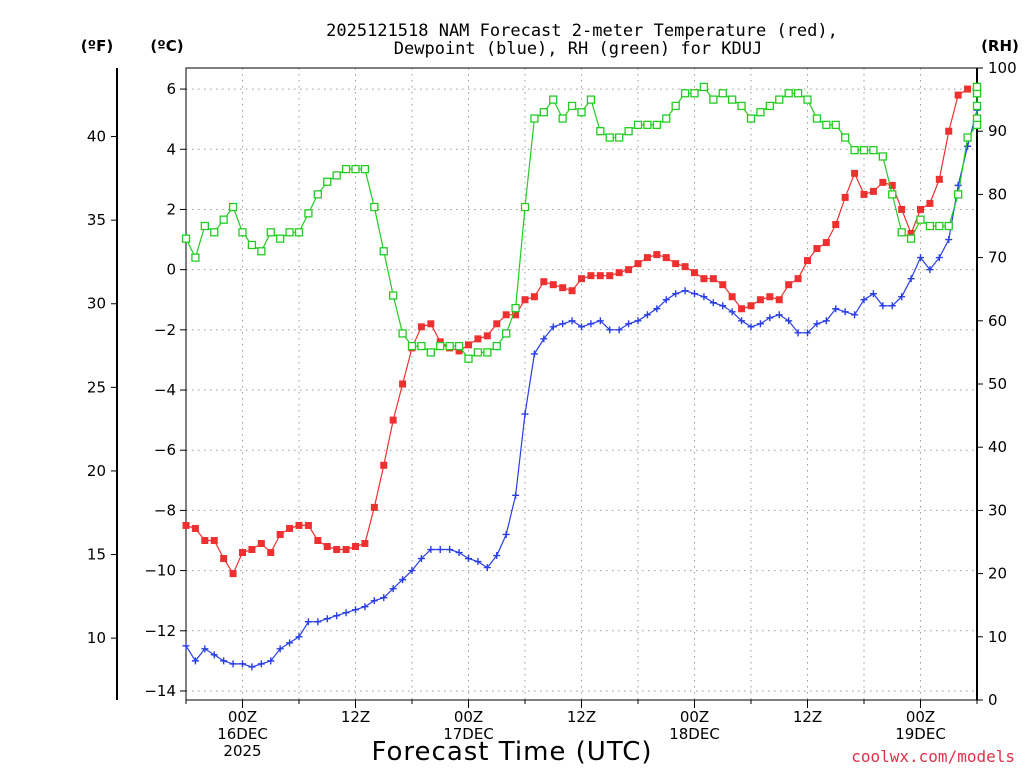 This screenshot has height=768, width=1024. Describe the element at coordinates (96, 137) in the screenshot. I see `fahrenheit-tick-label: 40` at that location.